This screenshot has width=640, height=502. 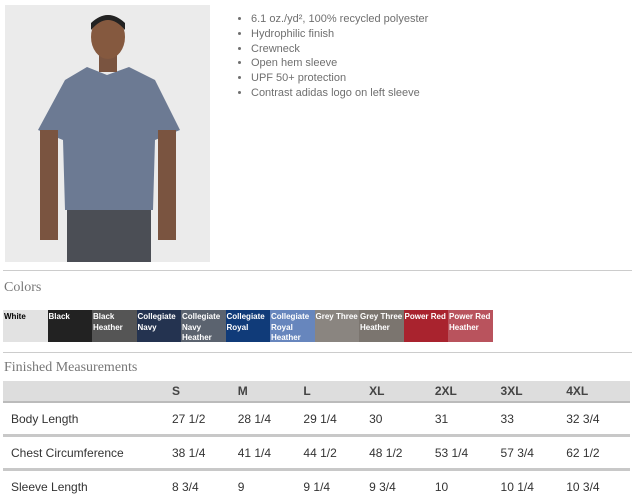 I want to click on table-cell: 53 1/4, so click(x=466, y=453).